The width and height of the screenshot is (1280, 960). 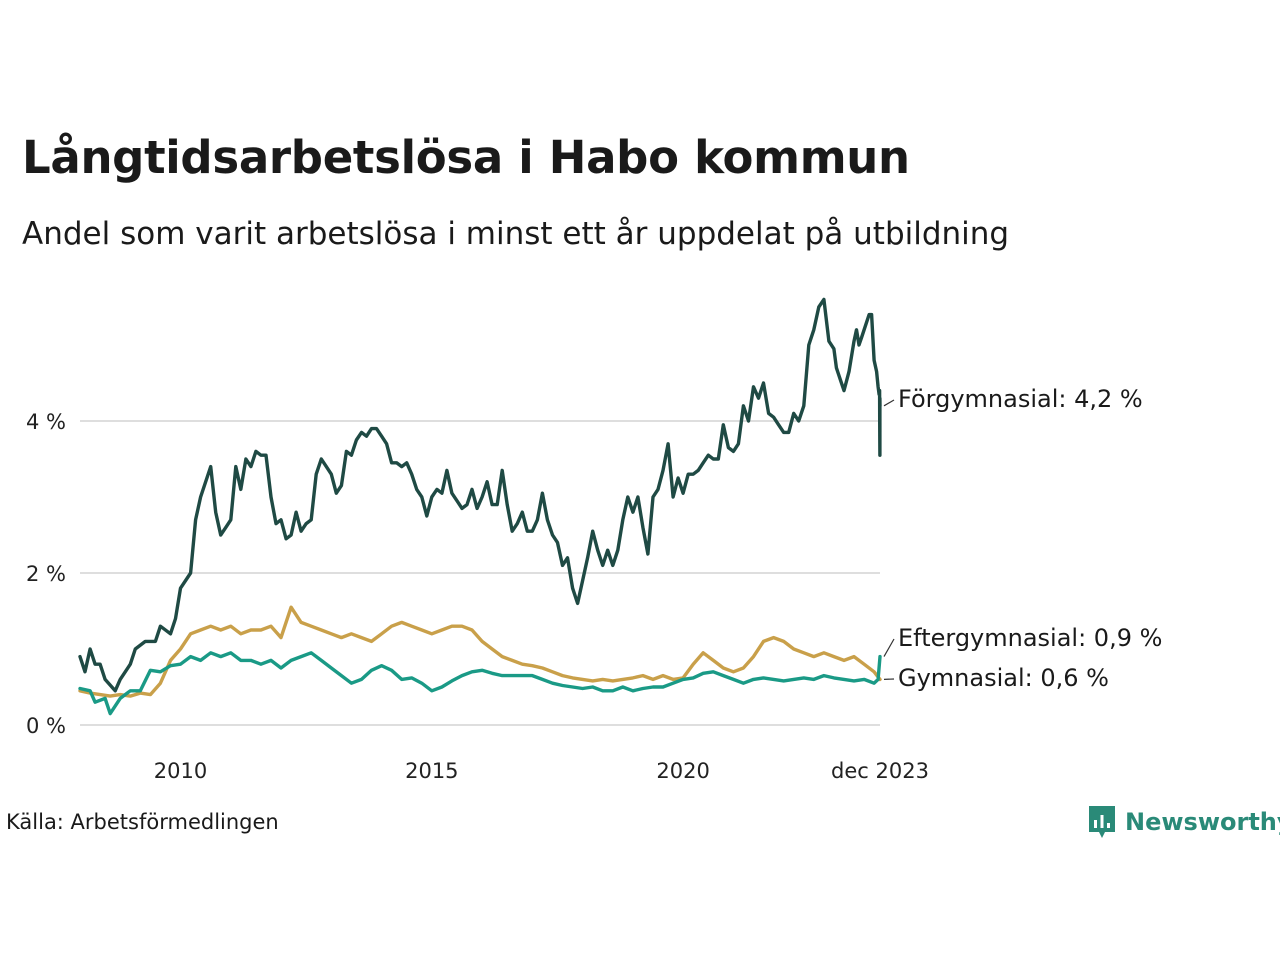 I want to click on y-tick-label: 4 %, so click(x=46, y=422).